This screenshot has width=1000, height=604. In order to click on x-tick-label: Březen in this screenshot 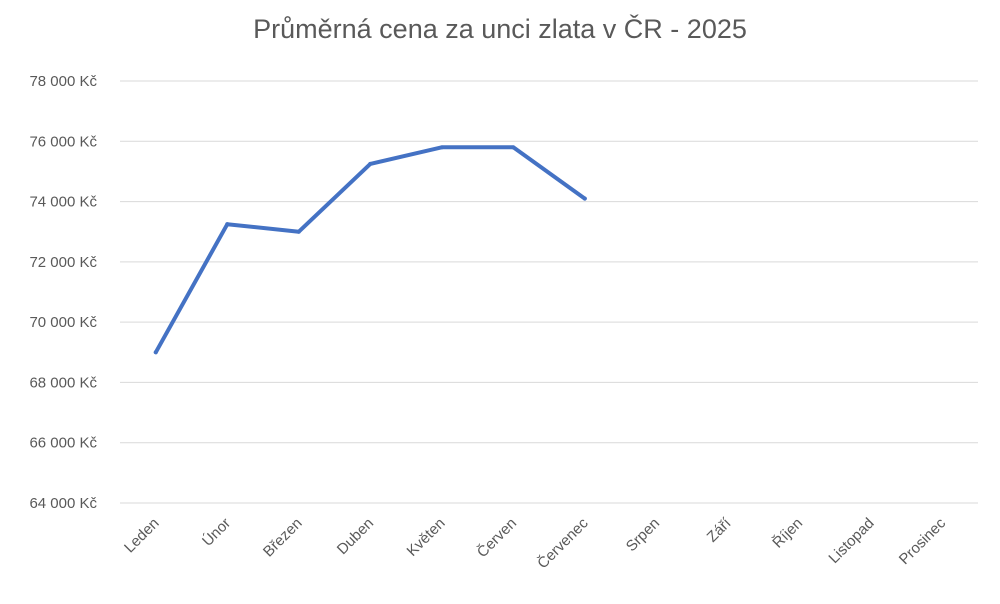, I will do `click(283, 538)`.